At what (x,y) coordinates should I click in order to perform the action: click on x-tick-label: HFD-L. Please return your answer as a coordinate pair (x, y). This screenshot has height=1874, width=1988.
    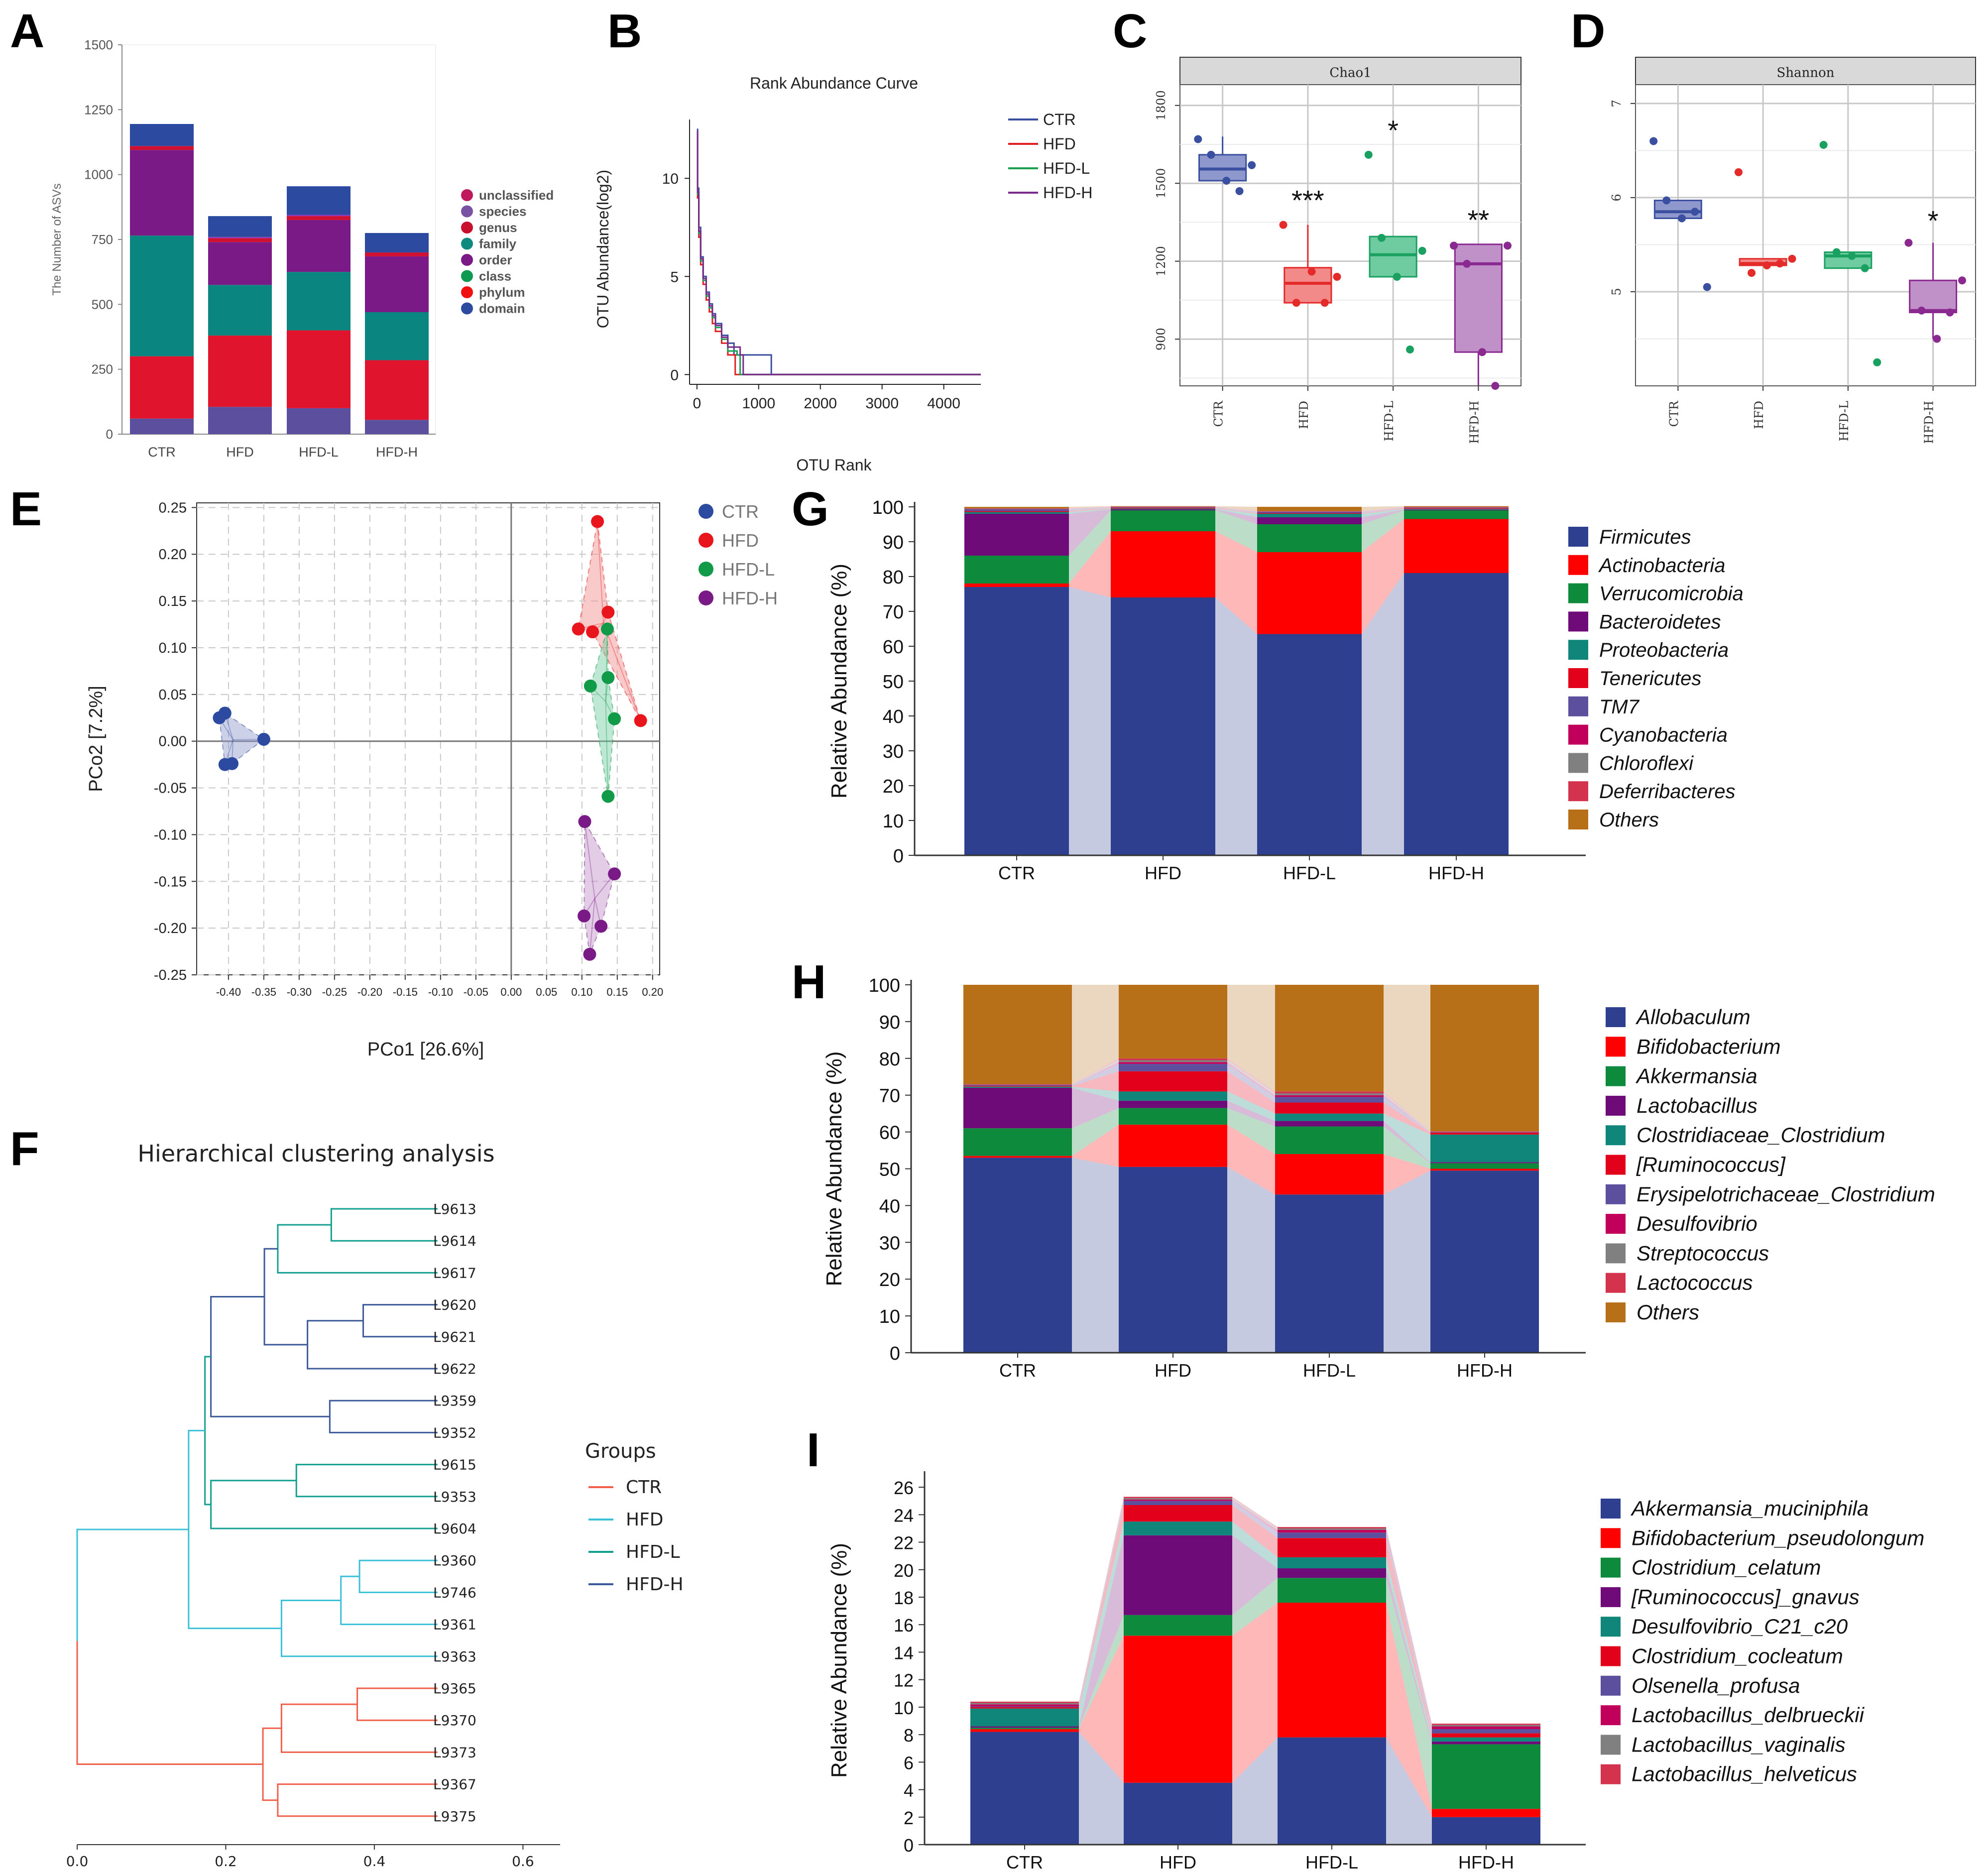
    Looking at the image, I should click on (1844, 421).